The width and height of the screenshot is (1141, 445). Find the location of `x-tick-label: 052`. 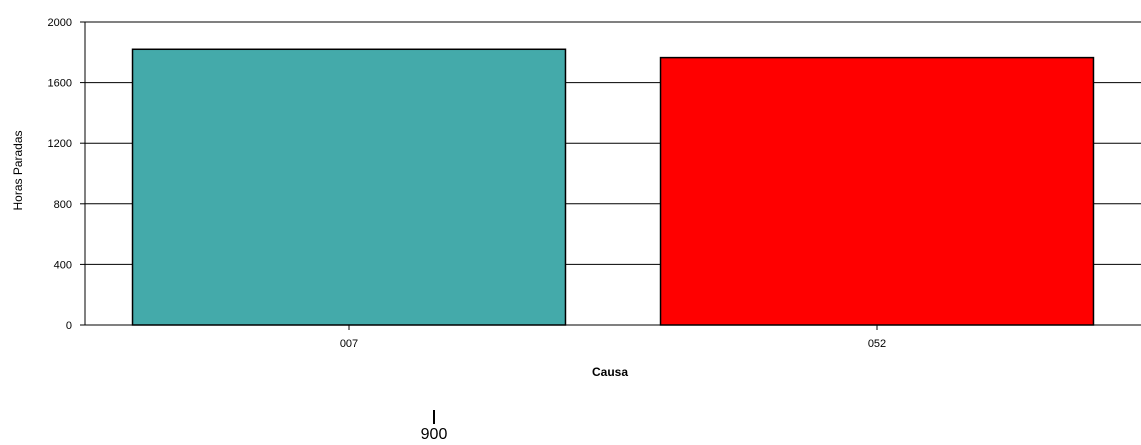

x-tick-label: 052 is located at coordinates (877, 344).